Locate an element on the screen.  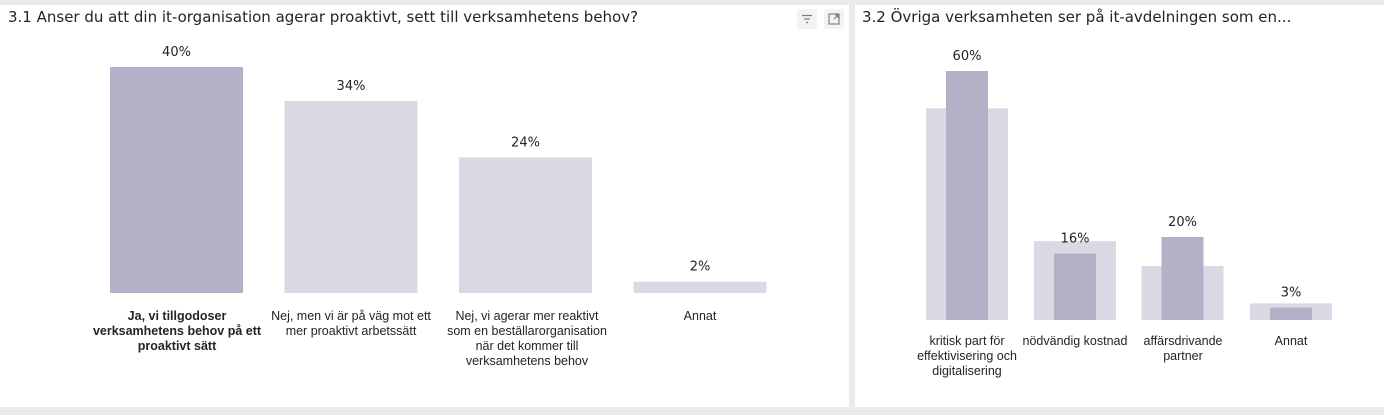
data-label: 3% is located at coordinates (1291, 293).